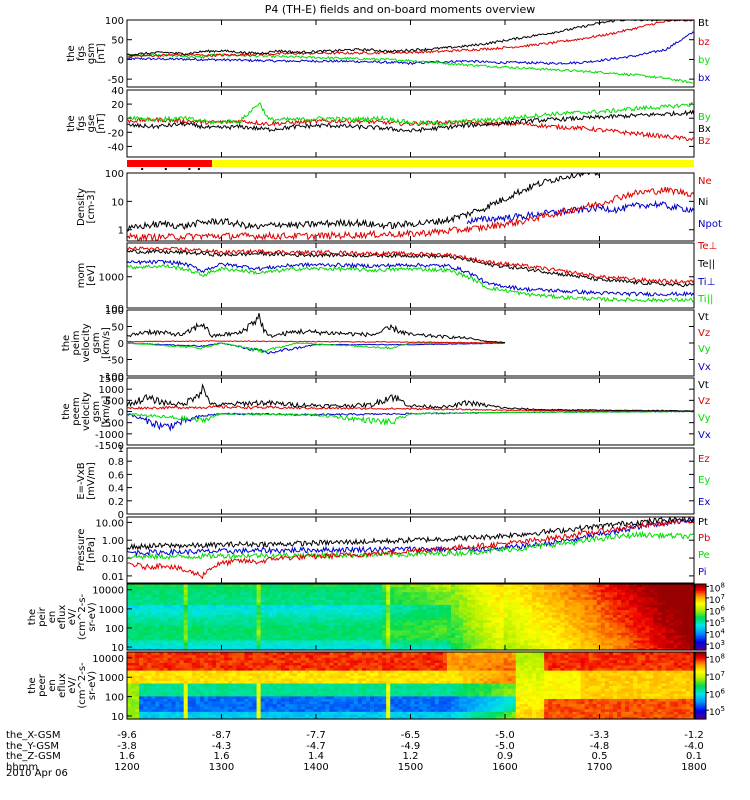 This screenshot has width=750, height=800. Describe the element at coordinates (410, 548) in the screenshot. I see `series-group` at that location.